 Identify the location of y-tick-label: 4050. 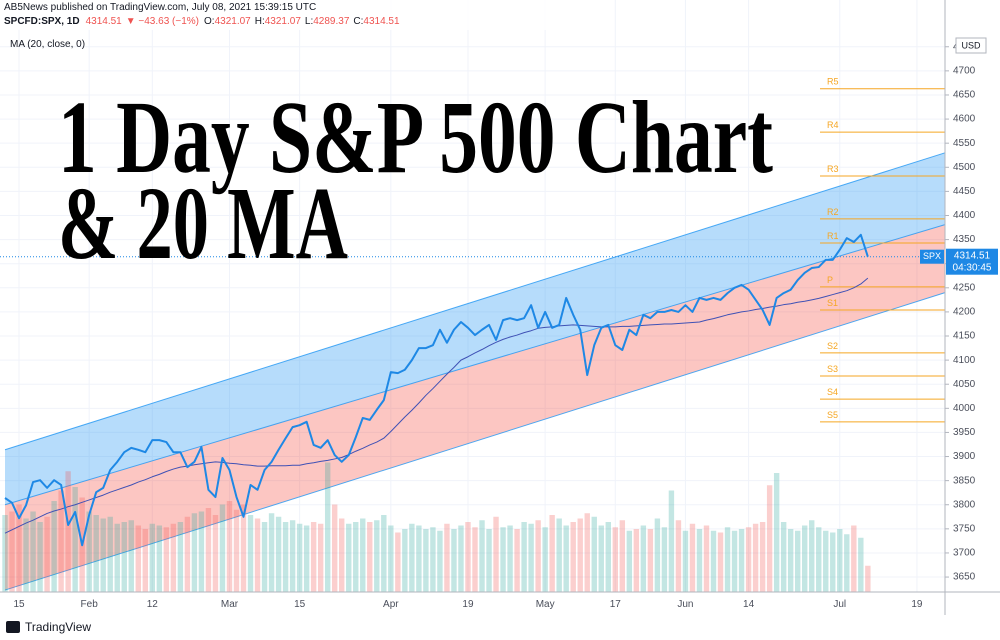
(964, 384).